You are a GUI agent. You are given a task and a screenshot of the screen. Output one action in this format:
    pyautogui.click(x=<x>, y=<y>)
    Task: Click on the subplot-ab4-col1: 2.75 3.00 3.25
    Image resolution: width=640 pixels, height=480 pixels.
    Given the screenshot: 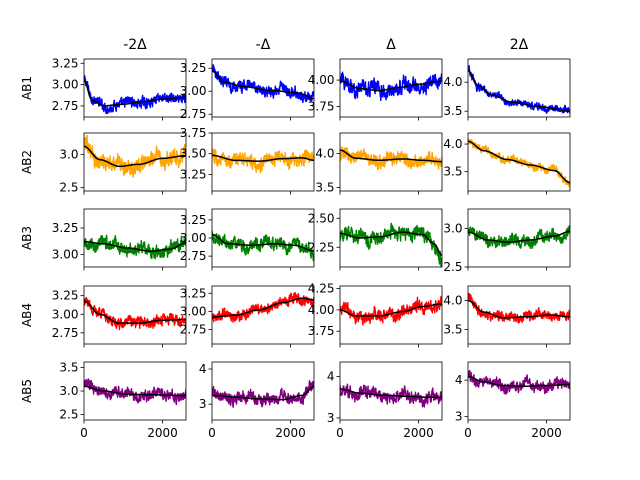 What is the action you would take?
    pyautogui.click(x=247, y=316)
    